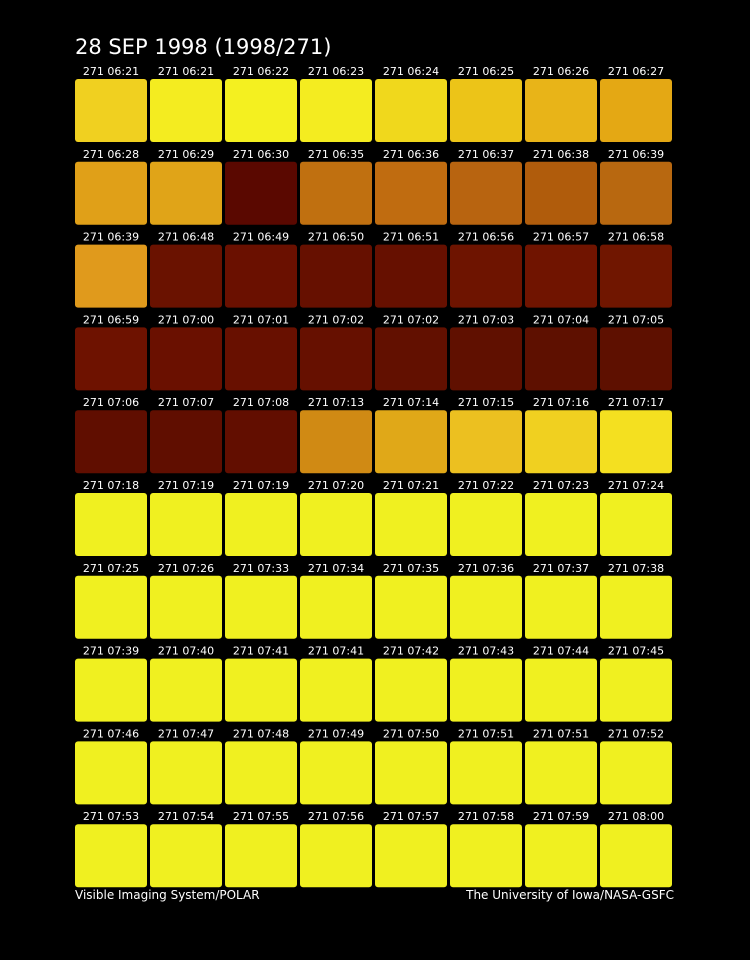  Describe the element at coordinates (336, 816) in the screenshot. I see `frame-label: 271 07:56` at that location.